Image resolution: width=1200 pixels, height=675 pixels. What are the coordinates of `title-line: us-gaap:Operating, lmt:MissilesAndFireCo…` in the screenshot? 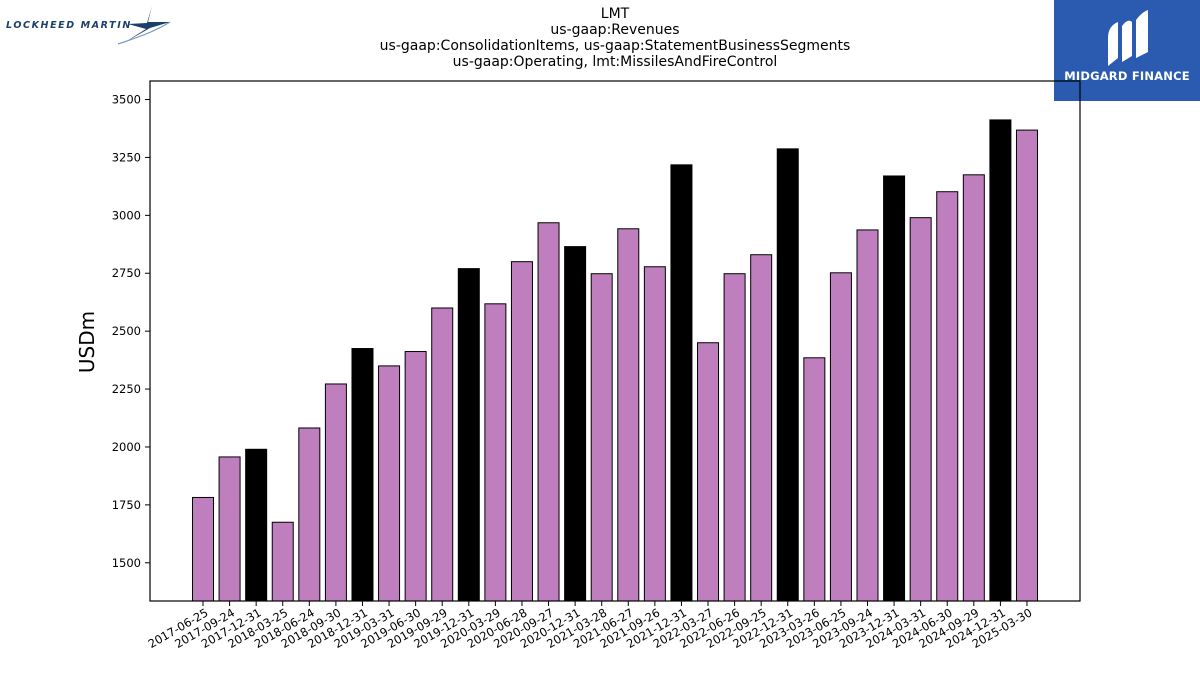 It's located at (615, 62).